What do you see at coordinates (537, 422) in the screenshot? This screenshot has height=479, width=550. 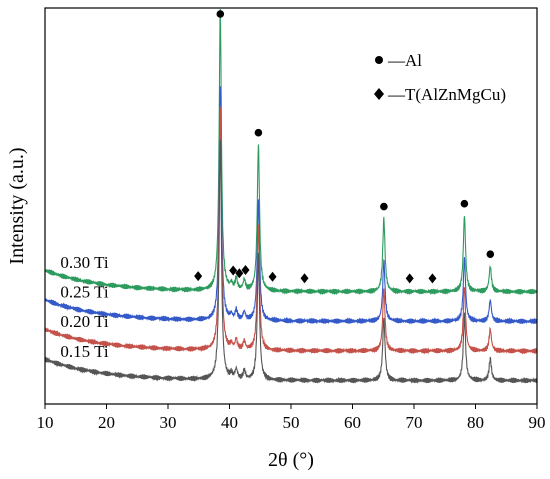 I see `x-tick-label: 90` at bounding box center [537, 422].